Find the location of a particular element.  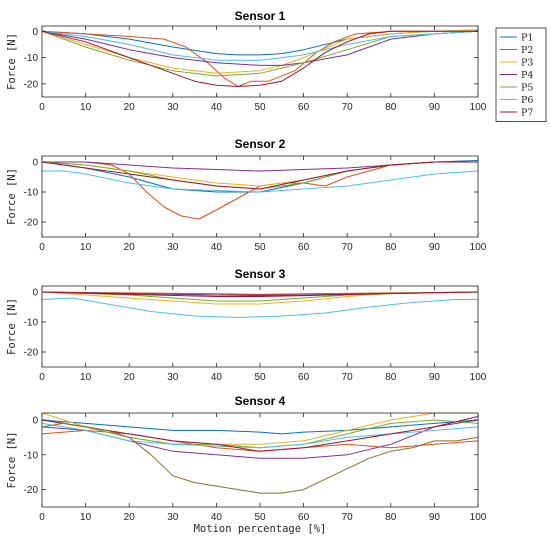

legend-label-p7: P7 is located at coordinates (527, 113).